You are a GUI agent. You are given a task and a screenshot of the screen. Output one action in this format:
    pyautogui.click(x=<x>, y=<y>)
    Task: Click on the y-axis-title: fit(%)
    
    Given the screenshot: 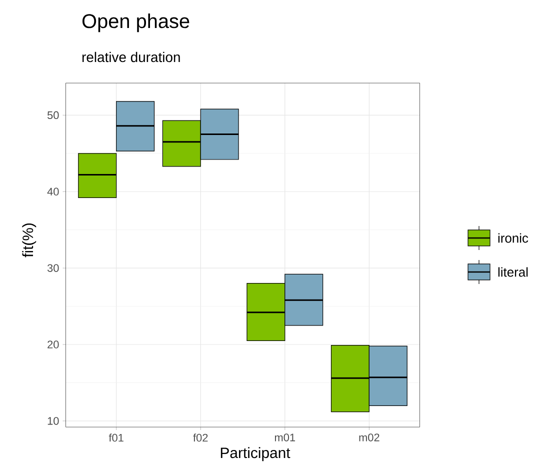 What is the action you would take?
    pyautogui.click(x=29, y=240)
    